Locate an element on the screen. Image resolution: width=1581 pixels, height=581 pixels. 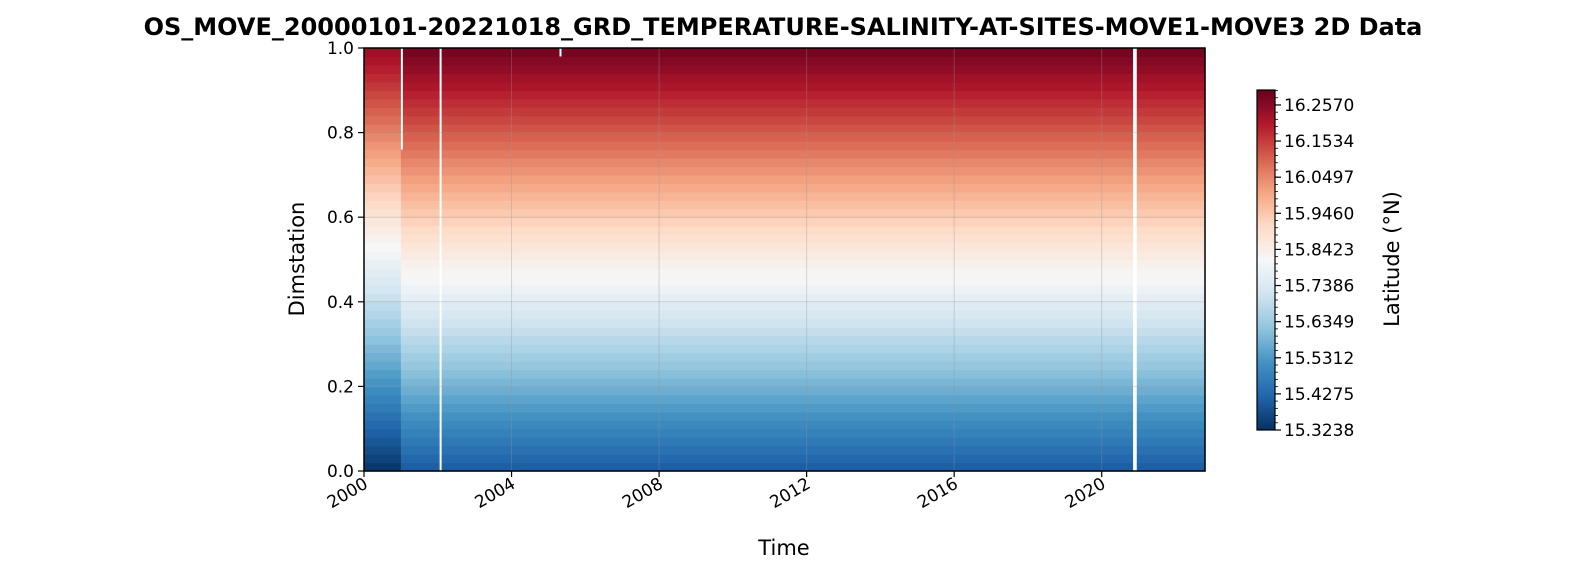
colorbar-tick-label: 16.1534 is located at coordinates (1319, 142).